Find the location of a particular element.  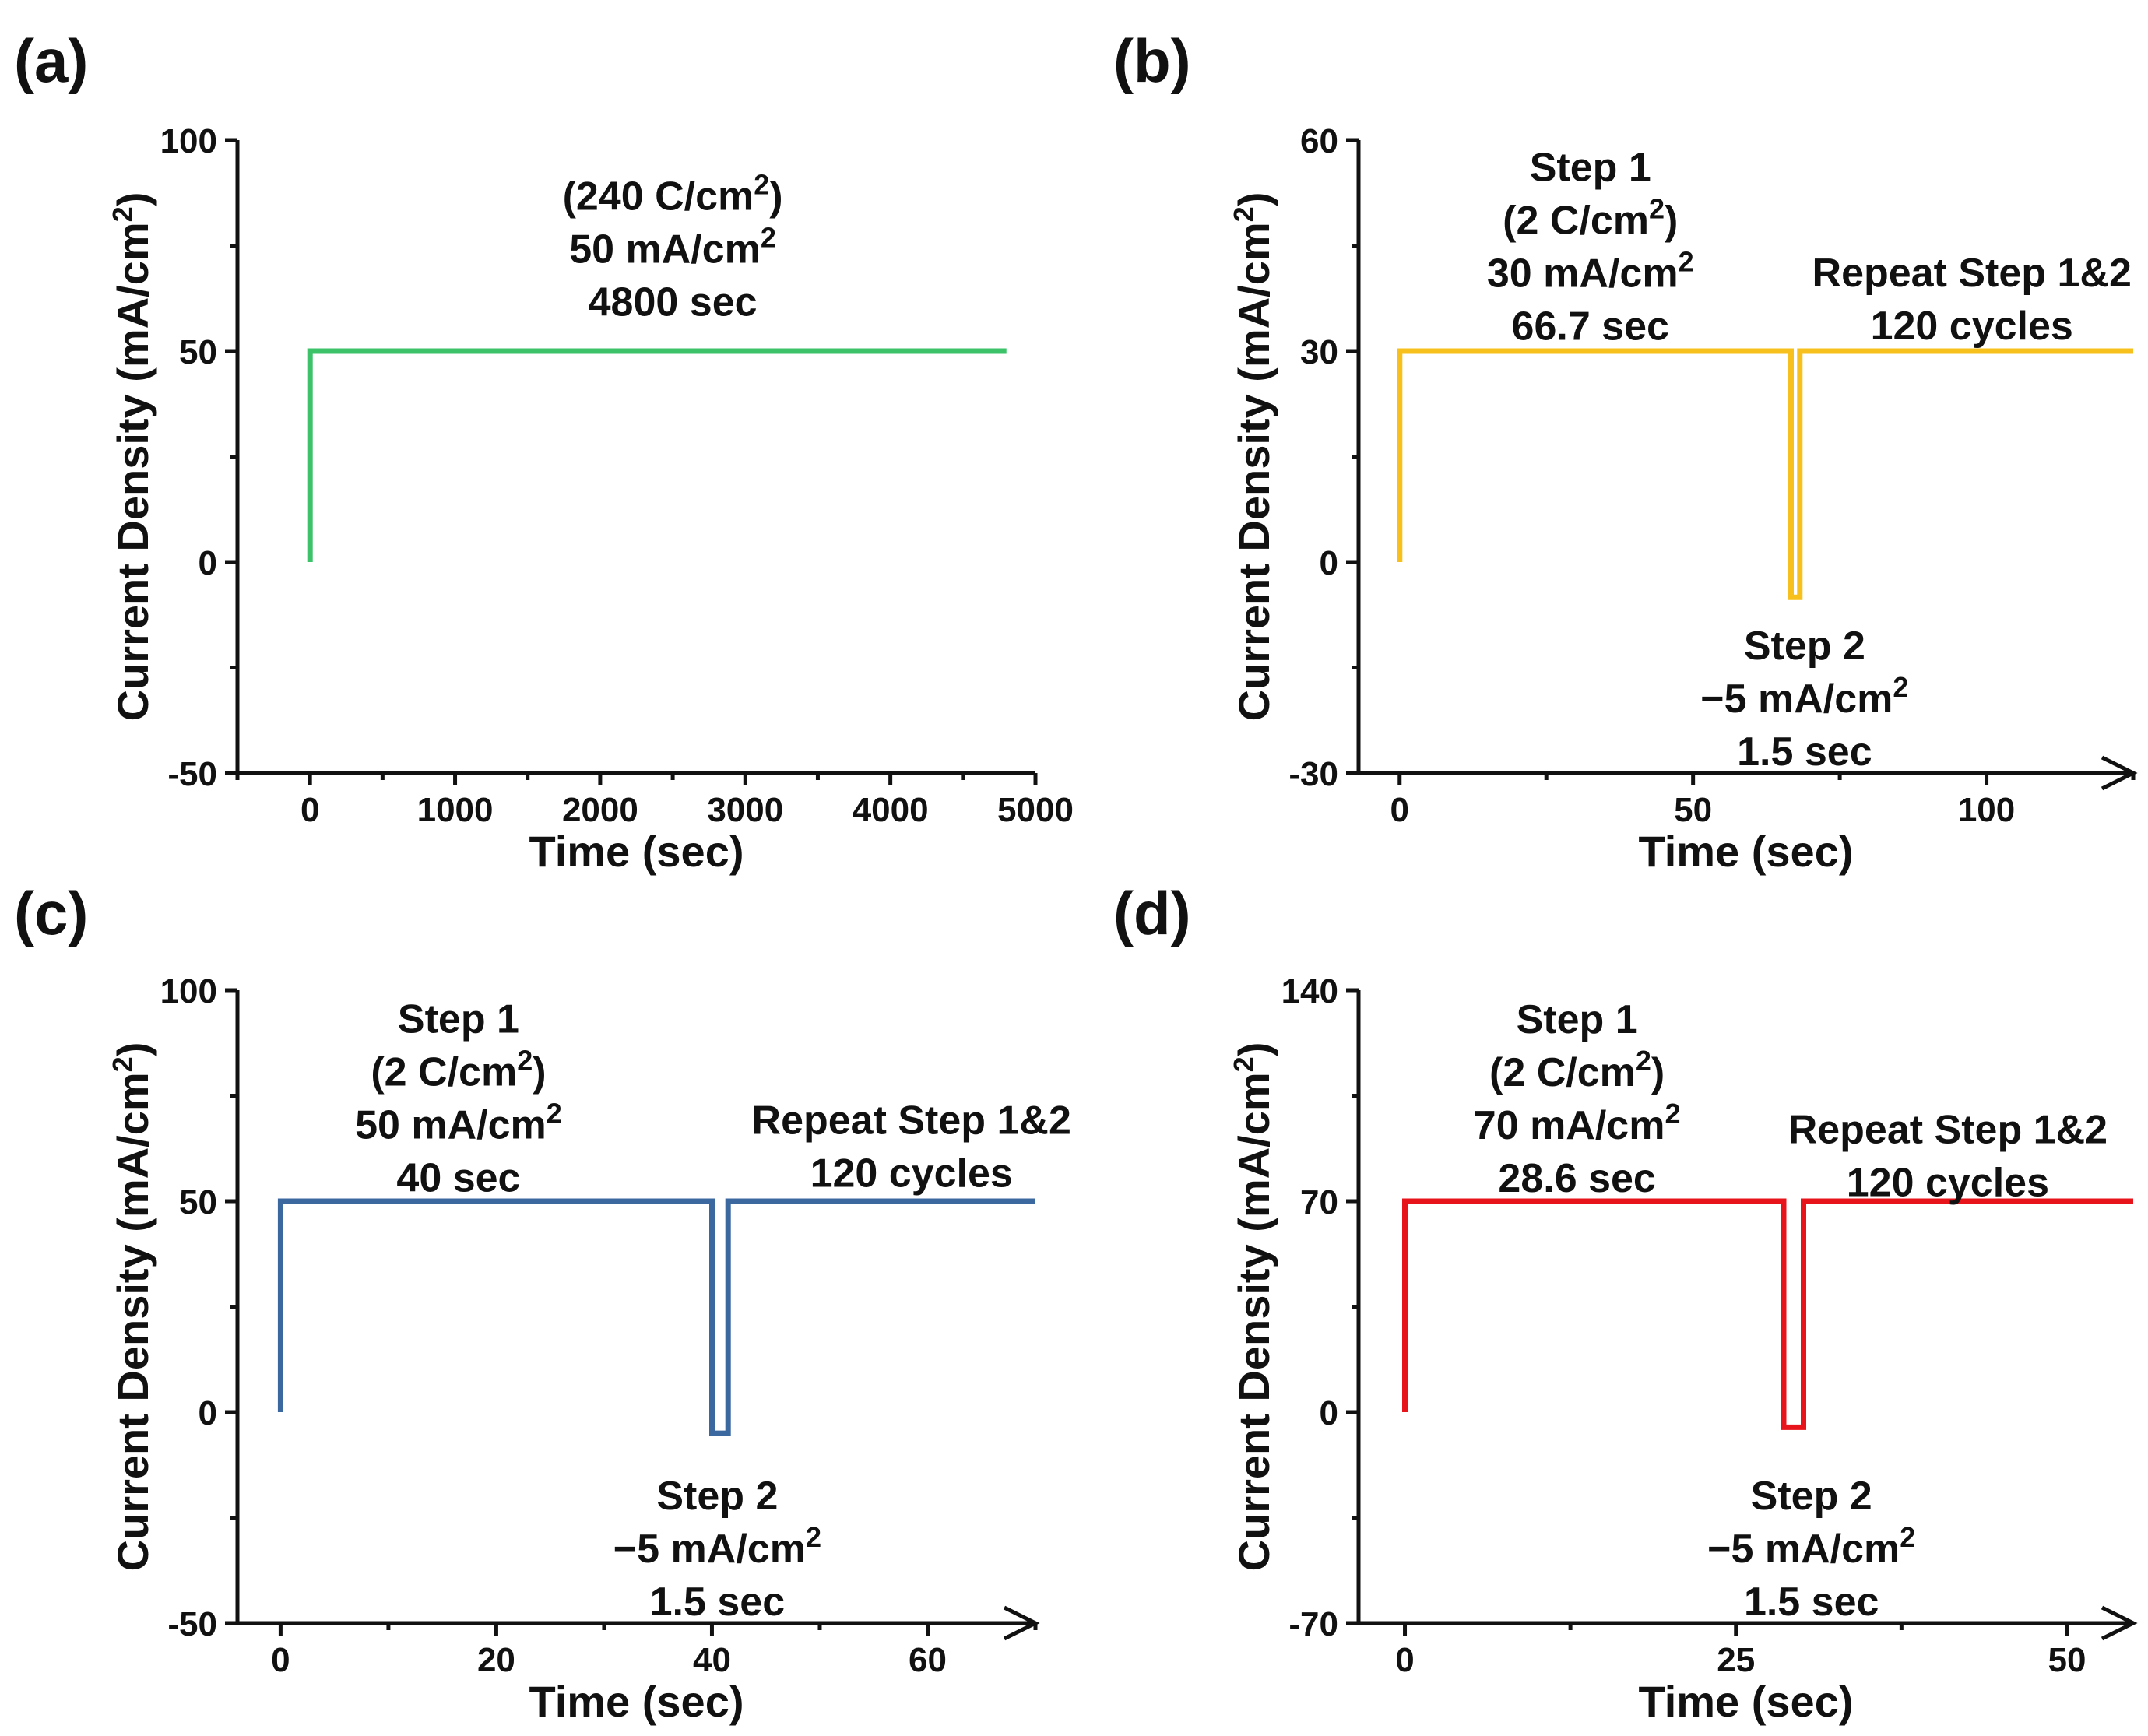

x-tick-label: 100 is located at coordinates (1986, 810).